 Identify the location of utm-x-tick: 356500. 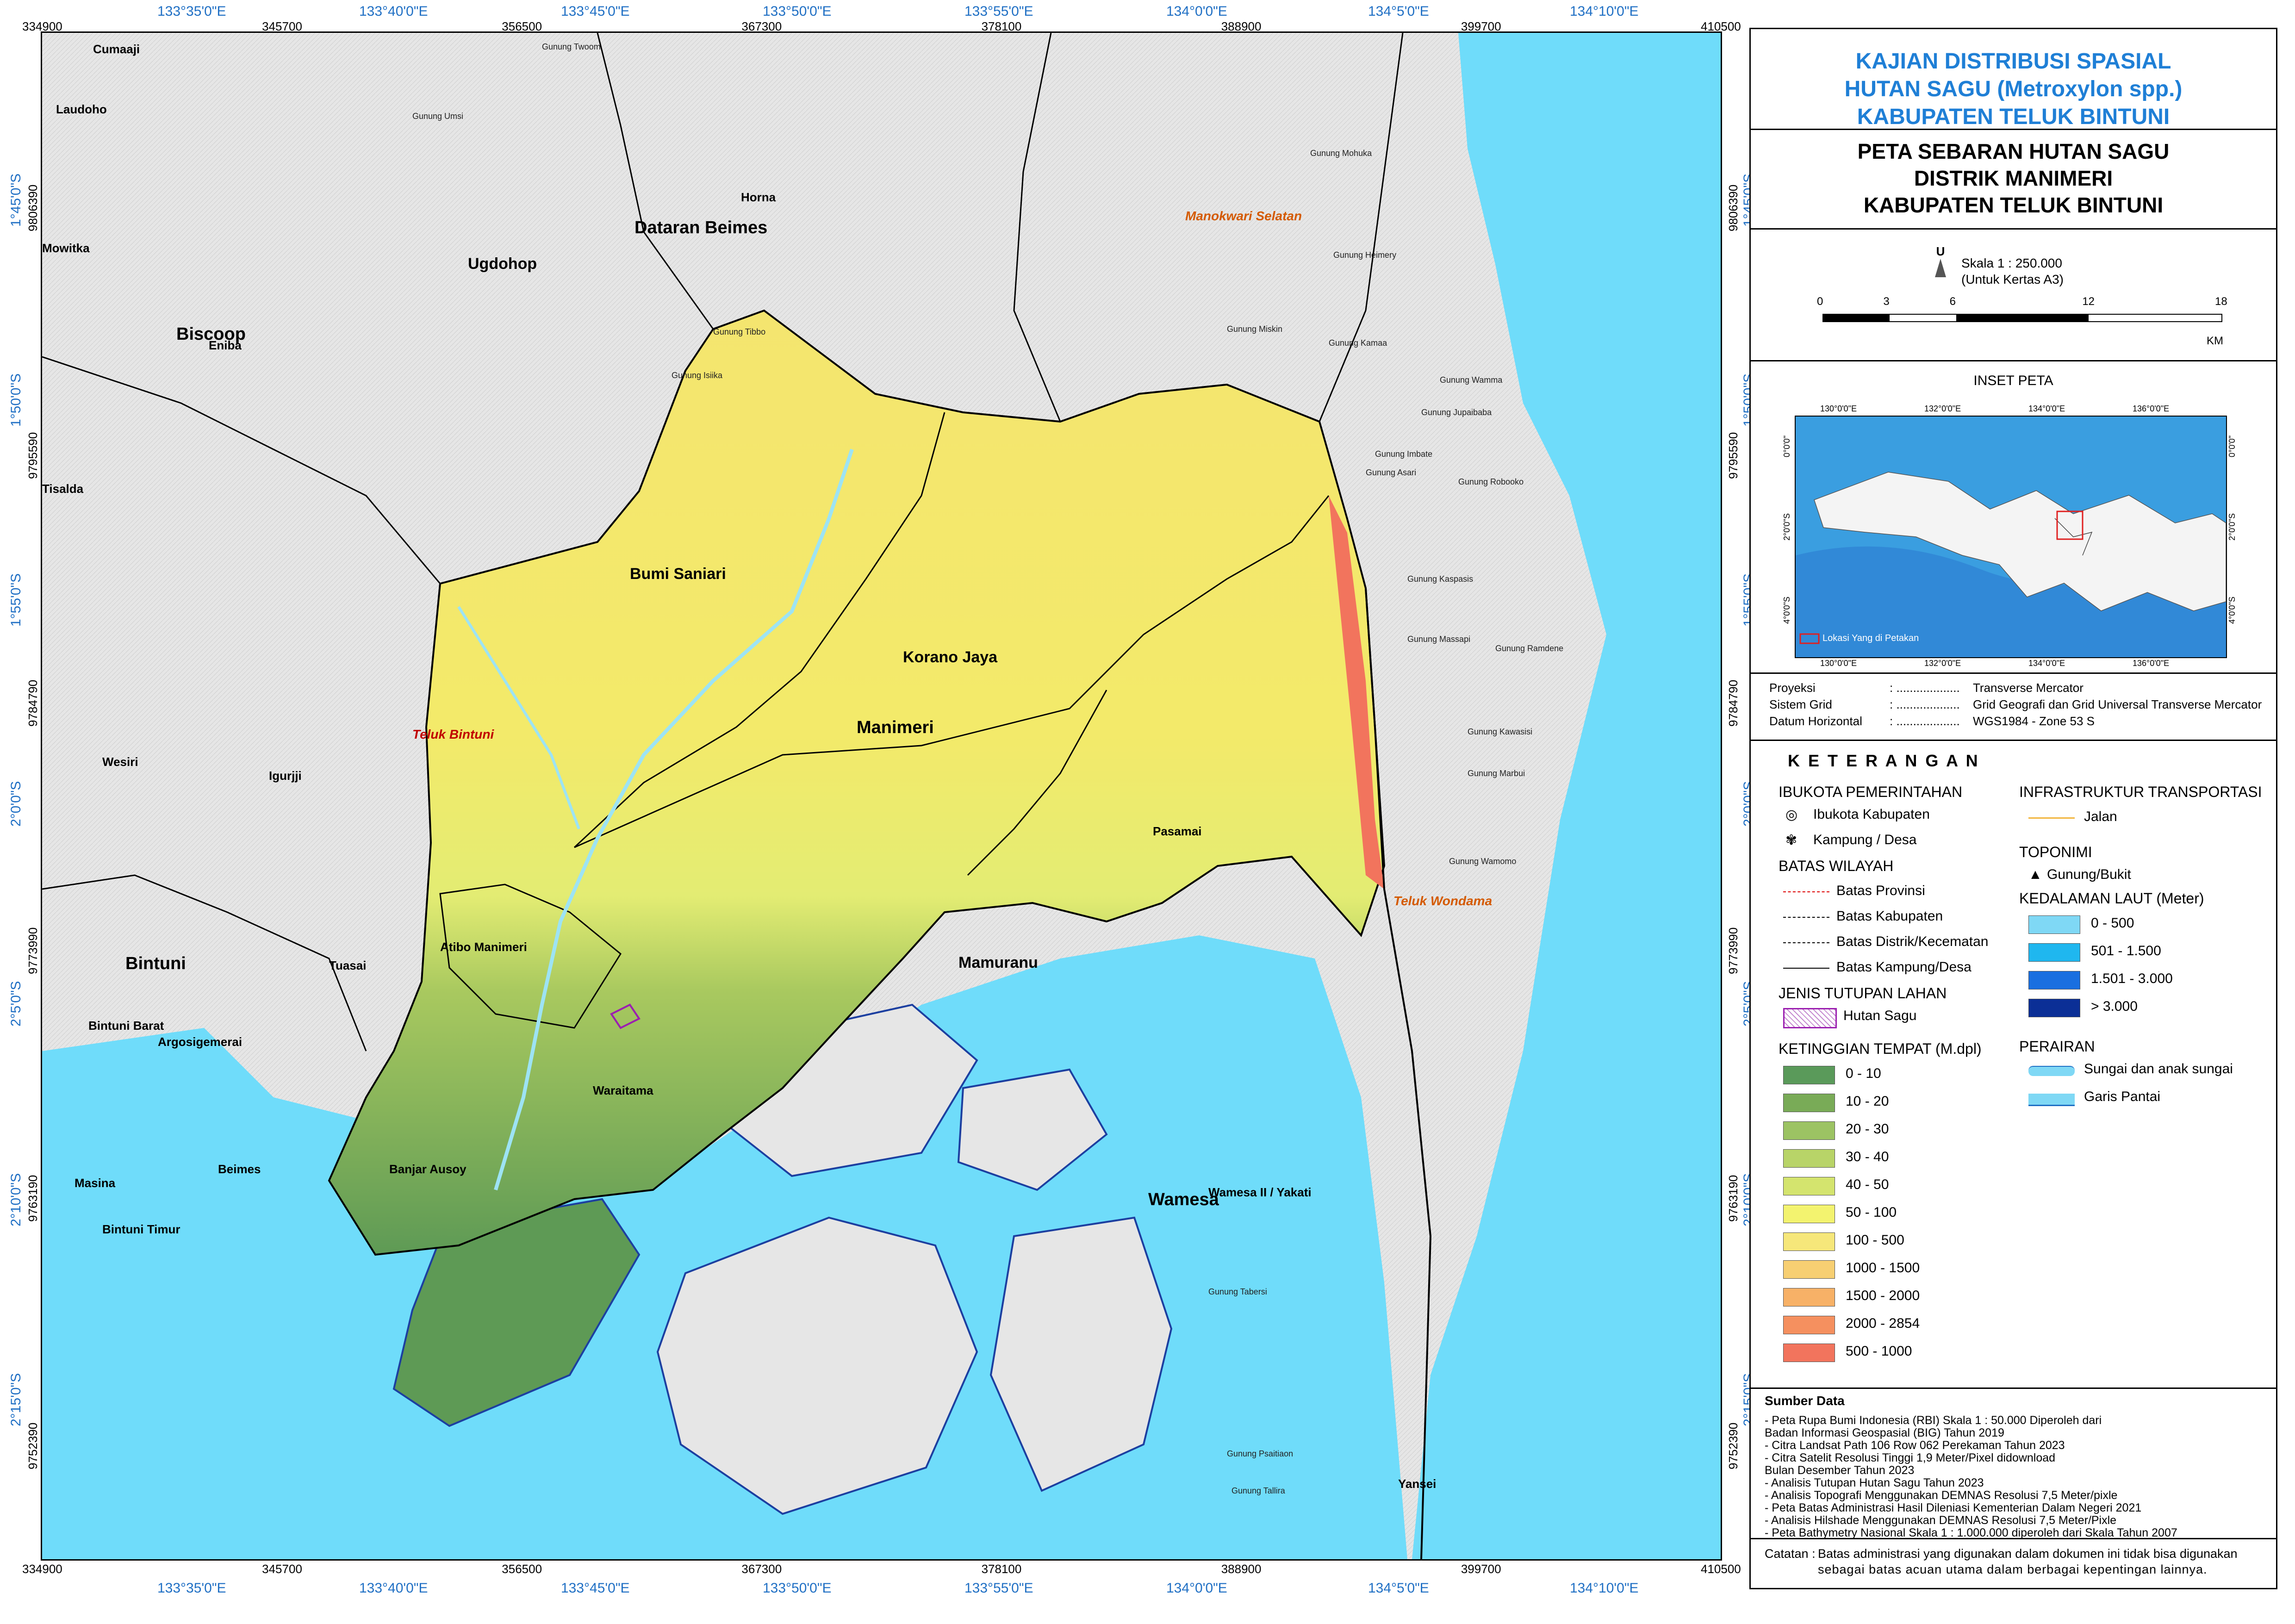
(522, 1569).